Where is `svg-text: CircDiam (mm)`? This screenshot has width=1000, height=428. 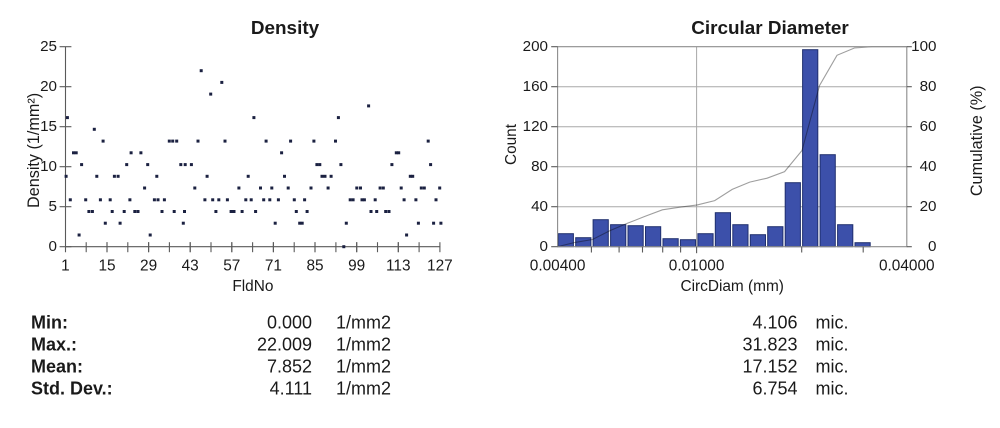 svg-text: CircDiam (mm) is located at coordinates (731, 286).